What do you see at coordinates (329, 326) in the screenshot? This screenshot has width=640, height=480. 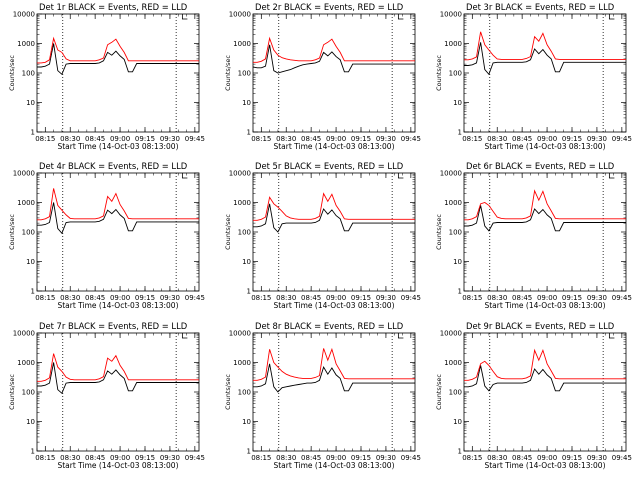 I see `panel-title: Det 8r BLACK = Events, RED = LLD` at bounding box center [329, 326].